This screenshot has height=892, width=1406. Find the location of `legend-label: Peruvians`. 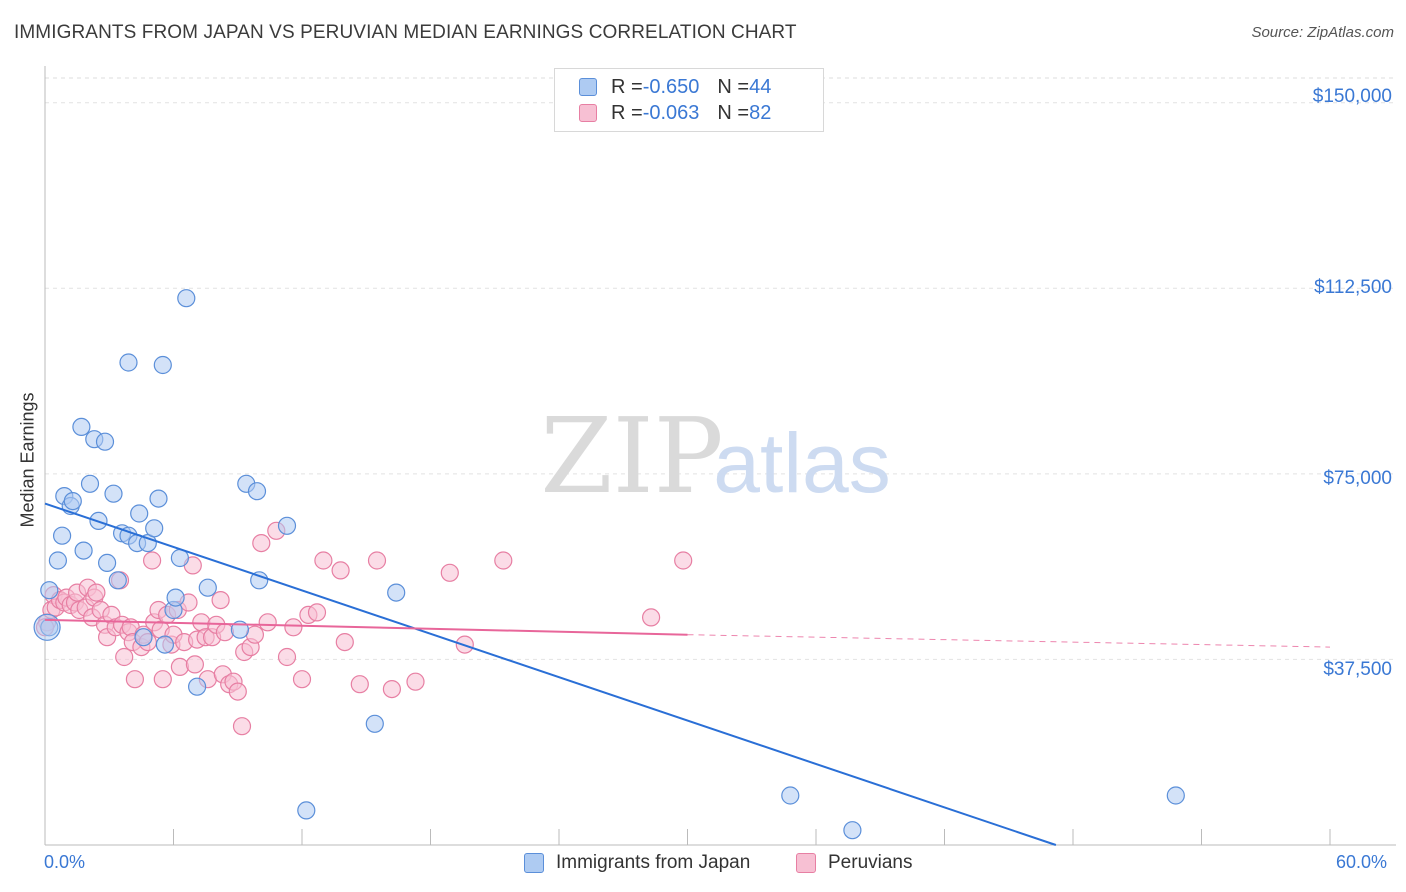

legend-label: Peruvians is located at coordinates (870, 862).